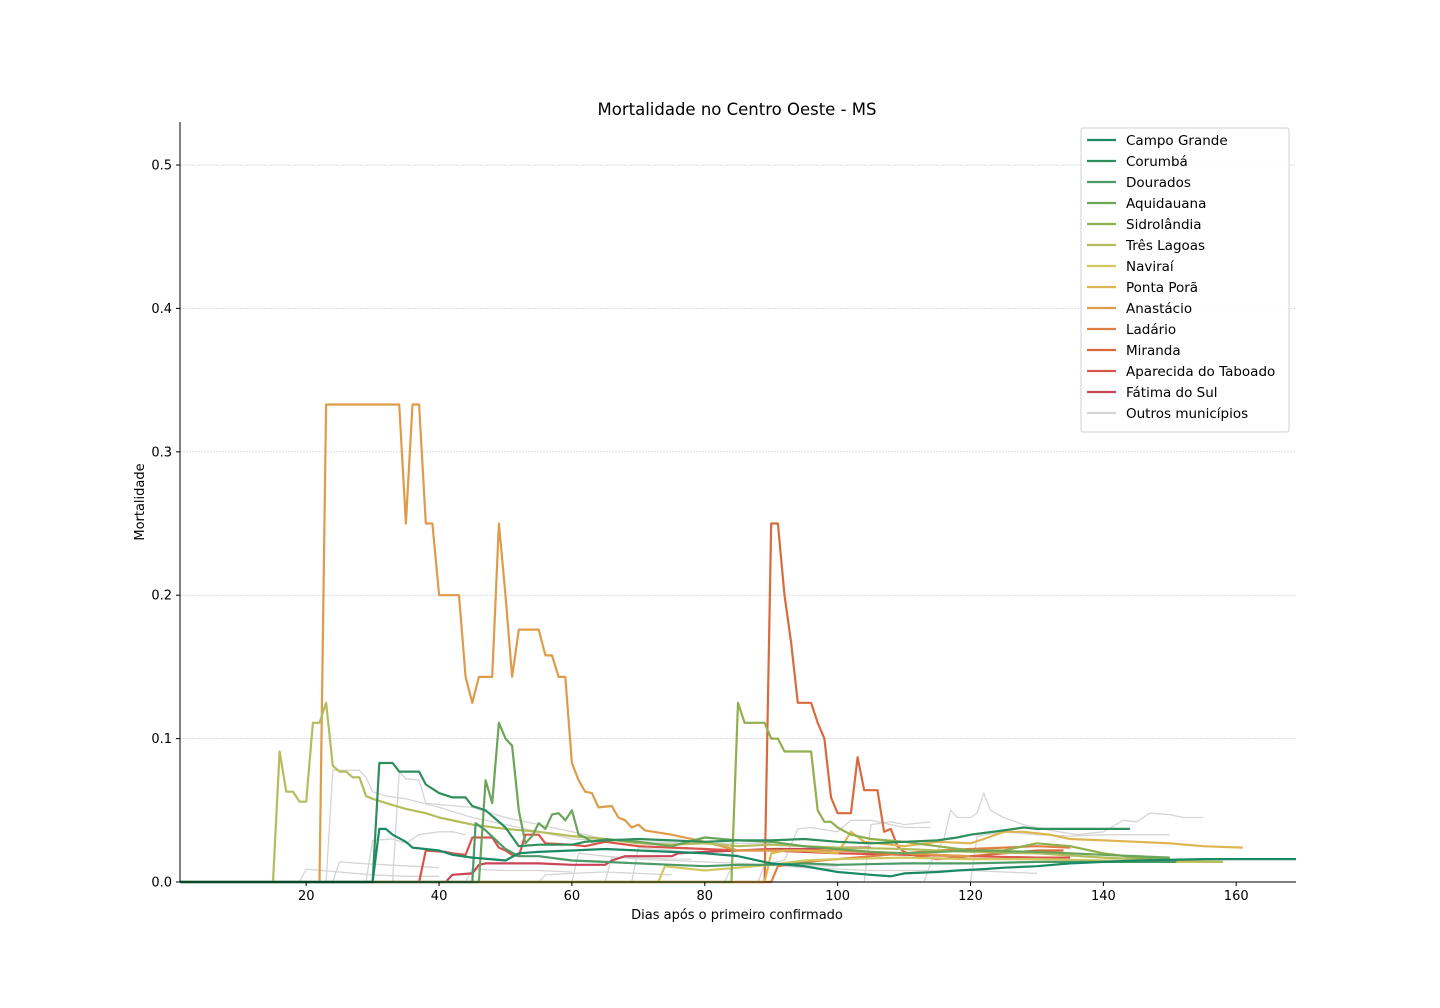  I want to click on legend-label-1: Corumbá, so click(1157, 162).